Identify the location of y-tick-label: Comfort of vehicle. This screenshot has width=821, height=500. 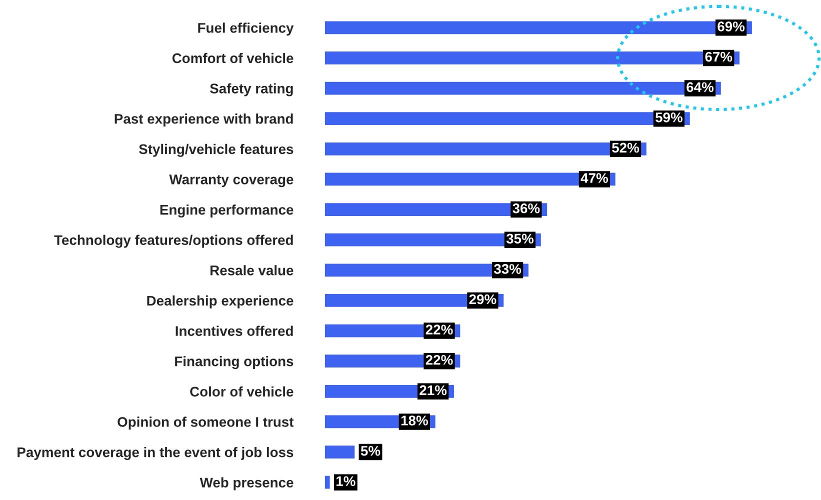
(233, 58).